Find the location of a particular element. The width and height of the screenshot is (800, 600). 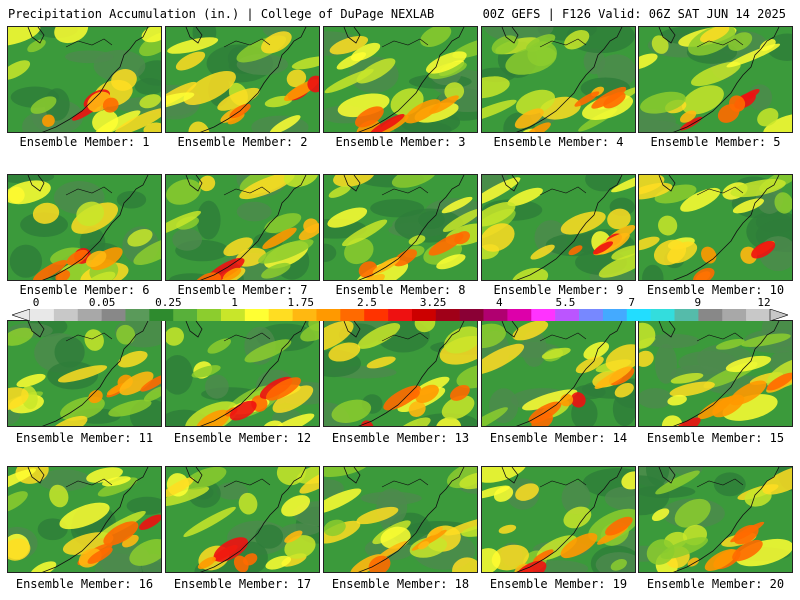

panel-label: Ensemble Member: 13 is located at coordinates (400, 438).